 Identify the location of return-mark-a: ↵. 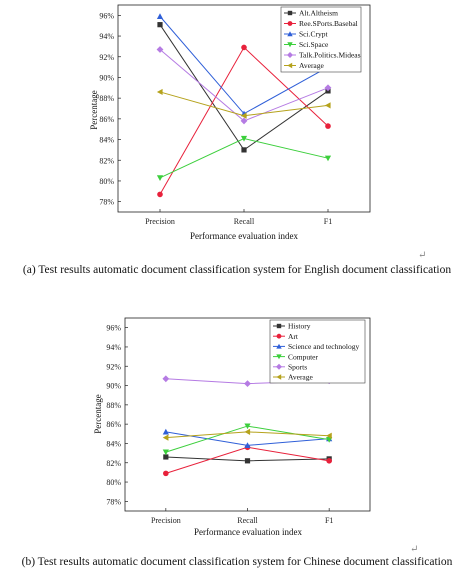
(422, 255).